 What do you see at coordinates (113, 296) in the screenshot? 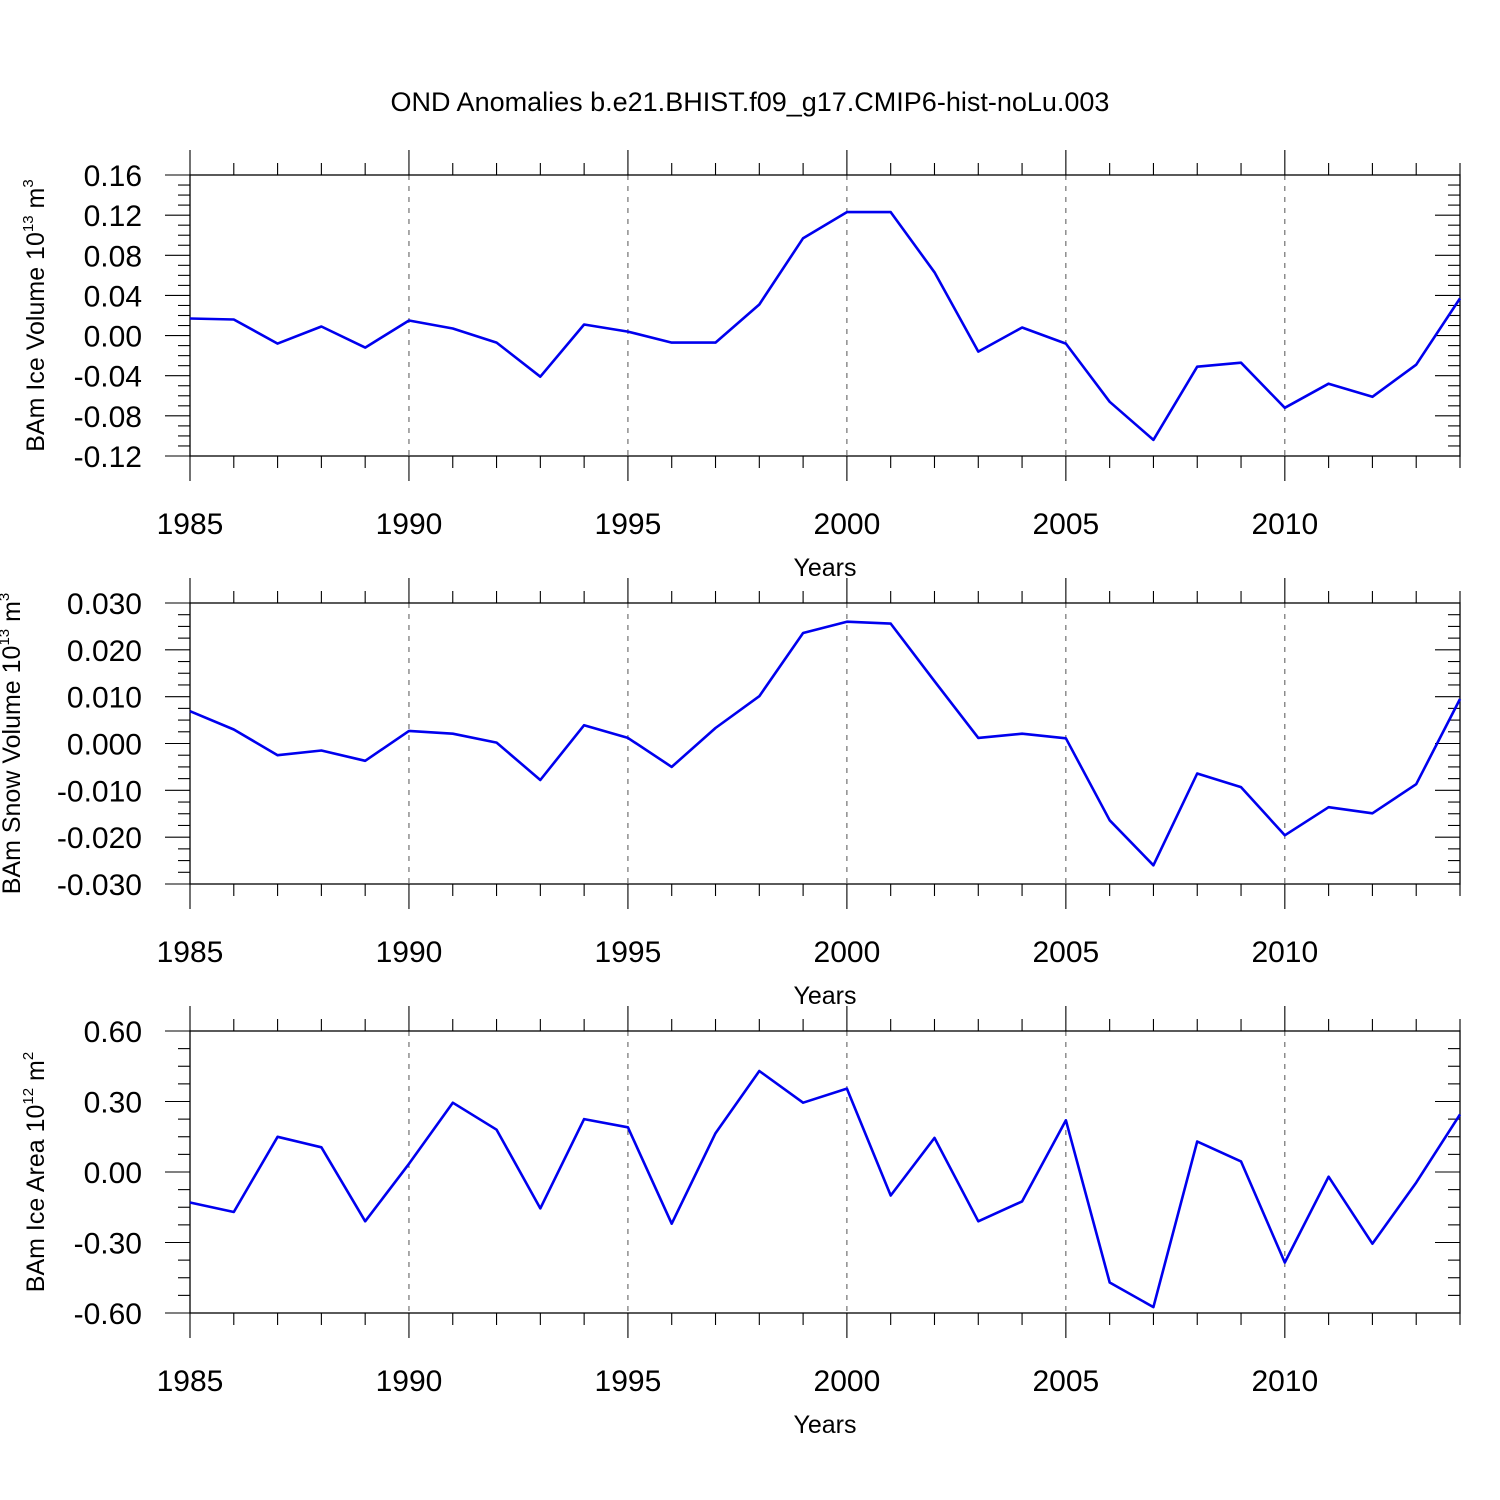
I see `y-tick-label: 0.04` at bounding box center [113, 296].